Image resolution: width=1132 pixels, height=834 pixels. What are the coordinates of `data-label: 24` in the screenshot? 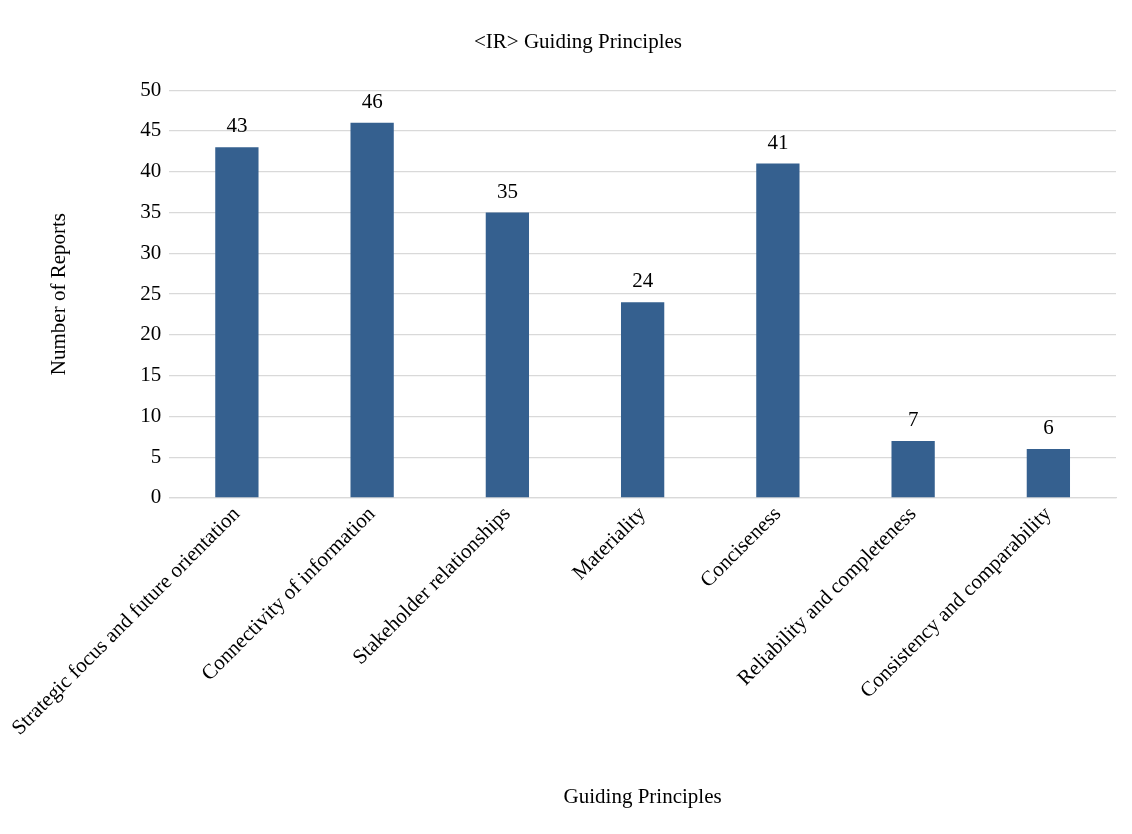 It's located at (643, 280).